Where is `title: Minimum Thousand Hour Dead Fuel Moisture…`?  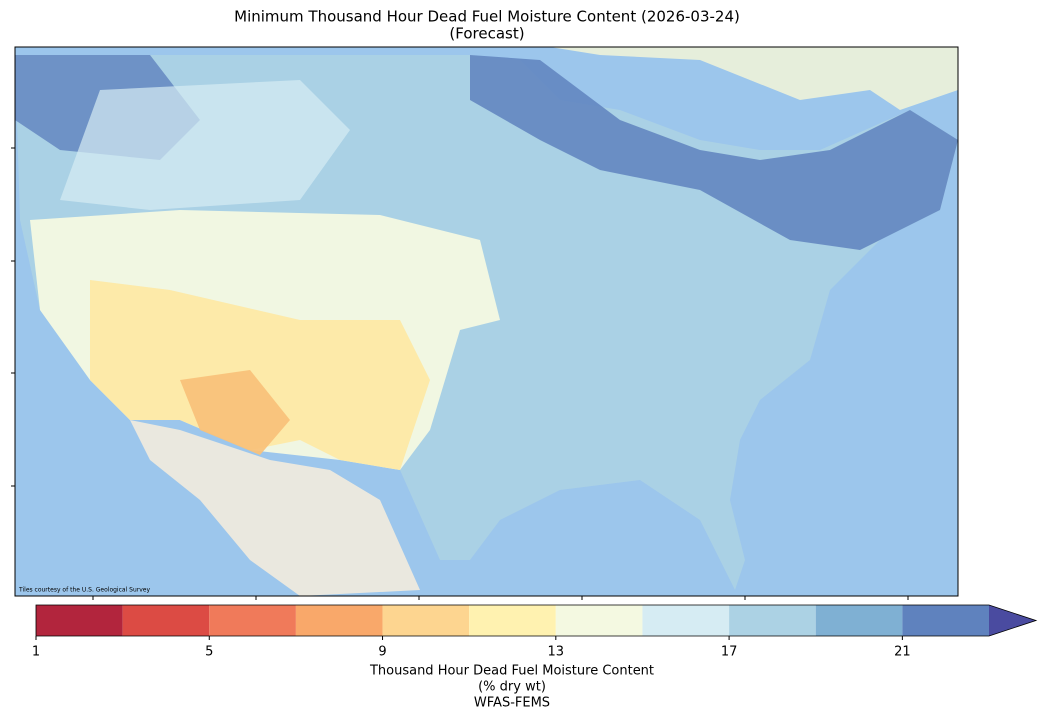
title: Minimum Thousand Hour Dead Fuel Moisture… is located at coordinates (487, 17).